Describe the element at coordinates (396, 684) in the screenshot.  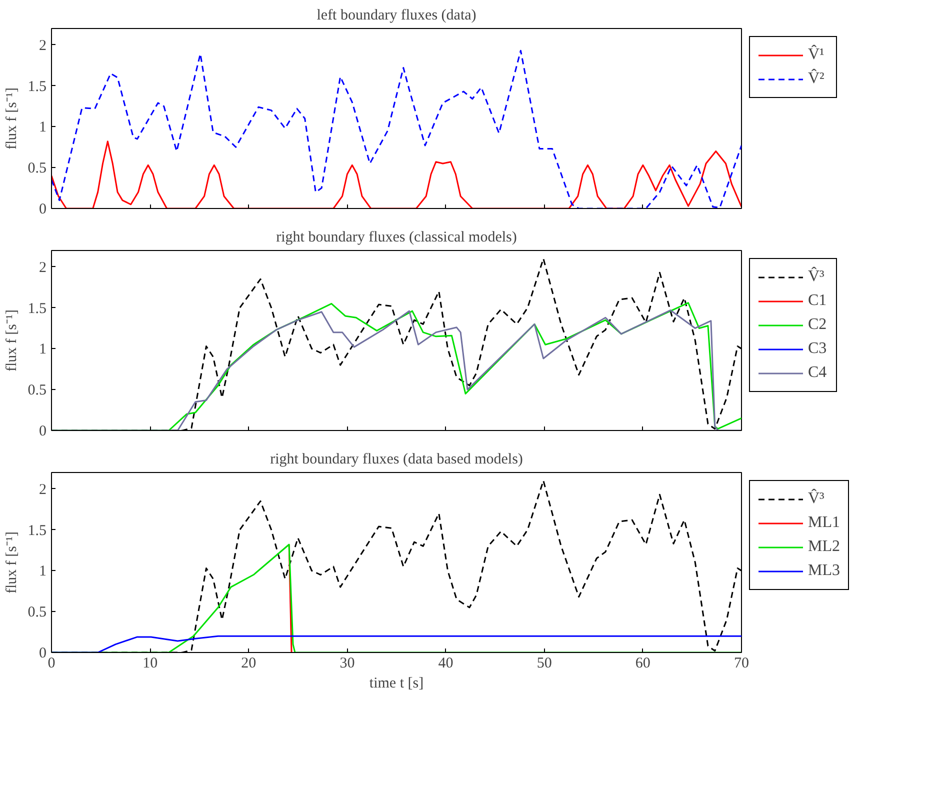
I see `x-axis-title: time t [s]` at that location.